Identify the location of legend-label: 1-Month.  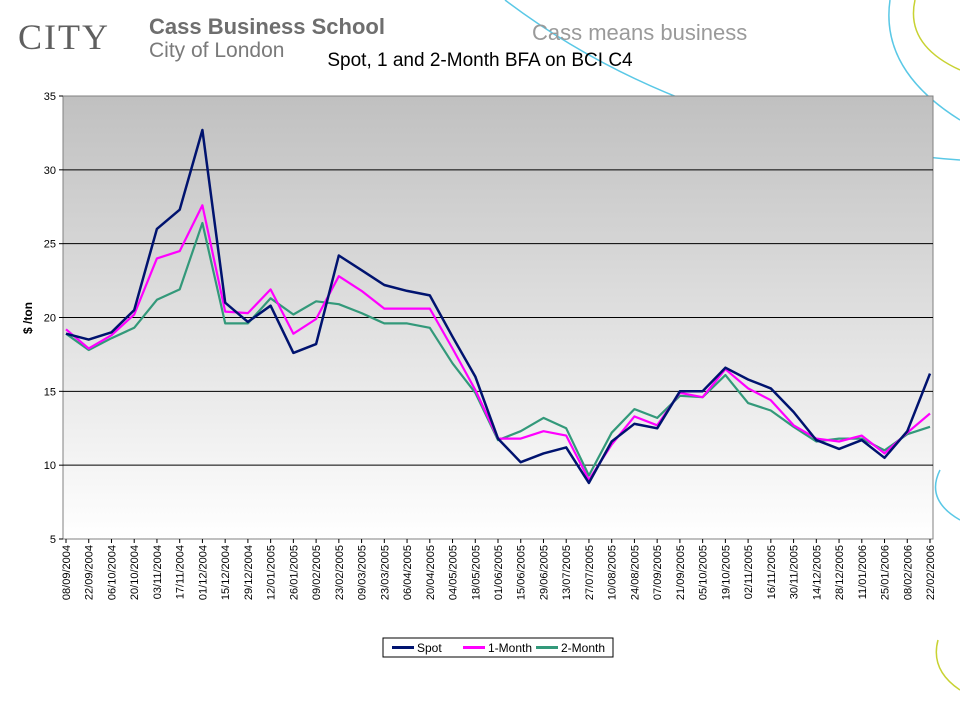
(510, 648).